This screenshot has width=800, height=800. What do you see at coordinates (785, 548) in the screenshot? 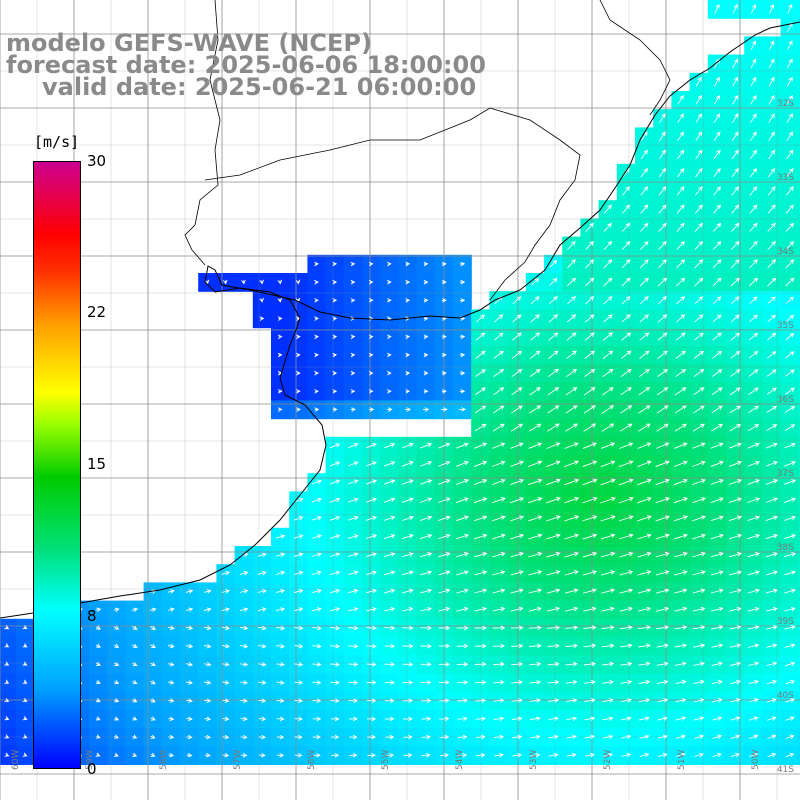
I see `latitude-label: 38S` at bounding box center [785, 548].